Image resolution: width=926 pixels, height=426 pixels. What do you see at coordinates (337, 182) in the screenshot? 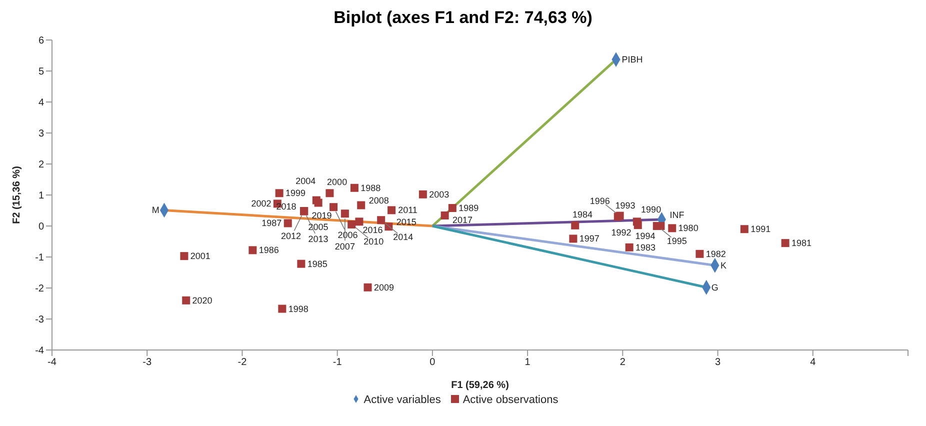
I see `annotation: 2000` at bounding box center [337, 182].